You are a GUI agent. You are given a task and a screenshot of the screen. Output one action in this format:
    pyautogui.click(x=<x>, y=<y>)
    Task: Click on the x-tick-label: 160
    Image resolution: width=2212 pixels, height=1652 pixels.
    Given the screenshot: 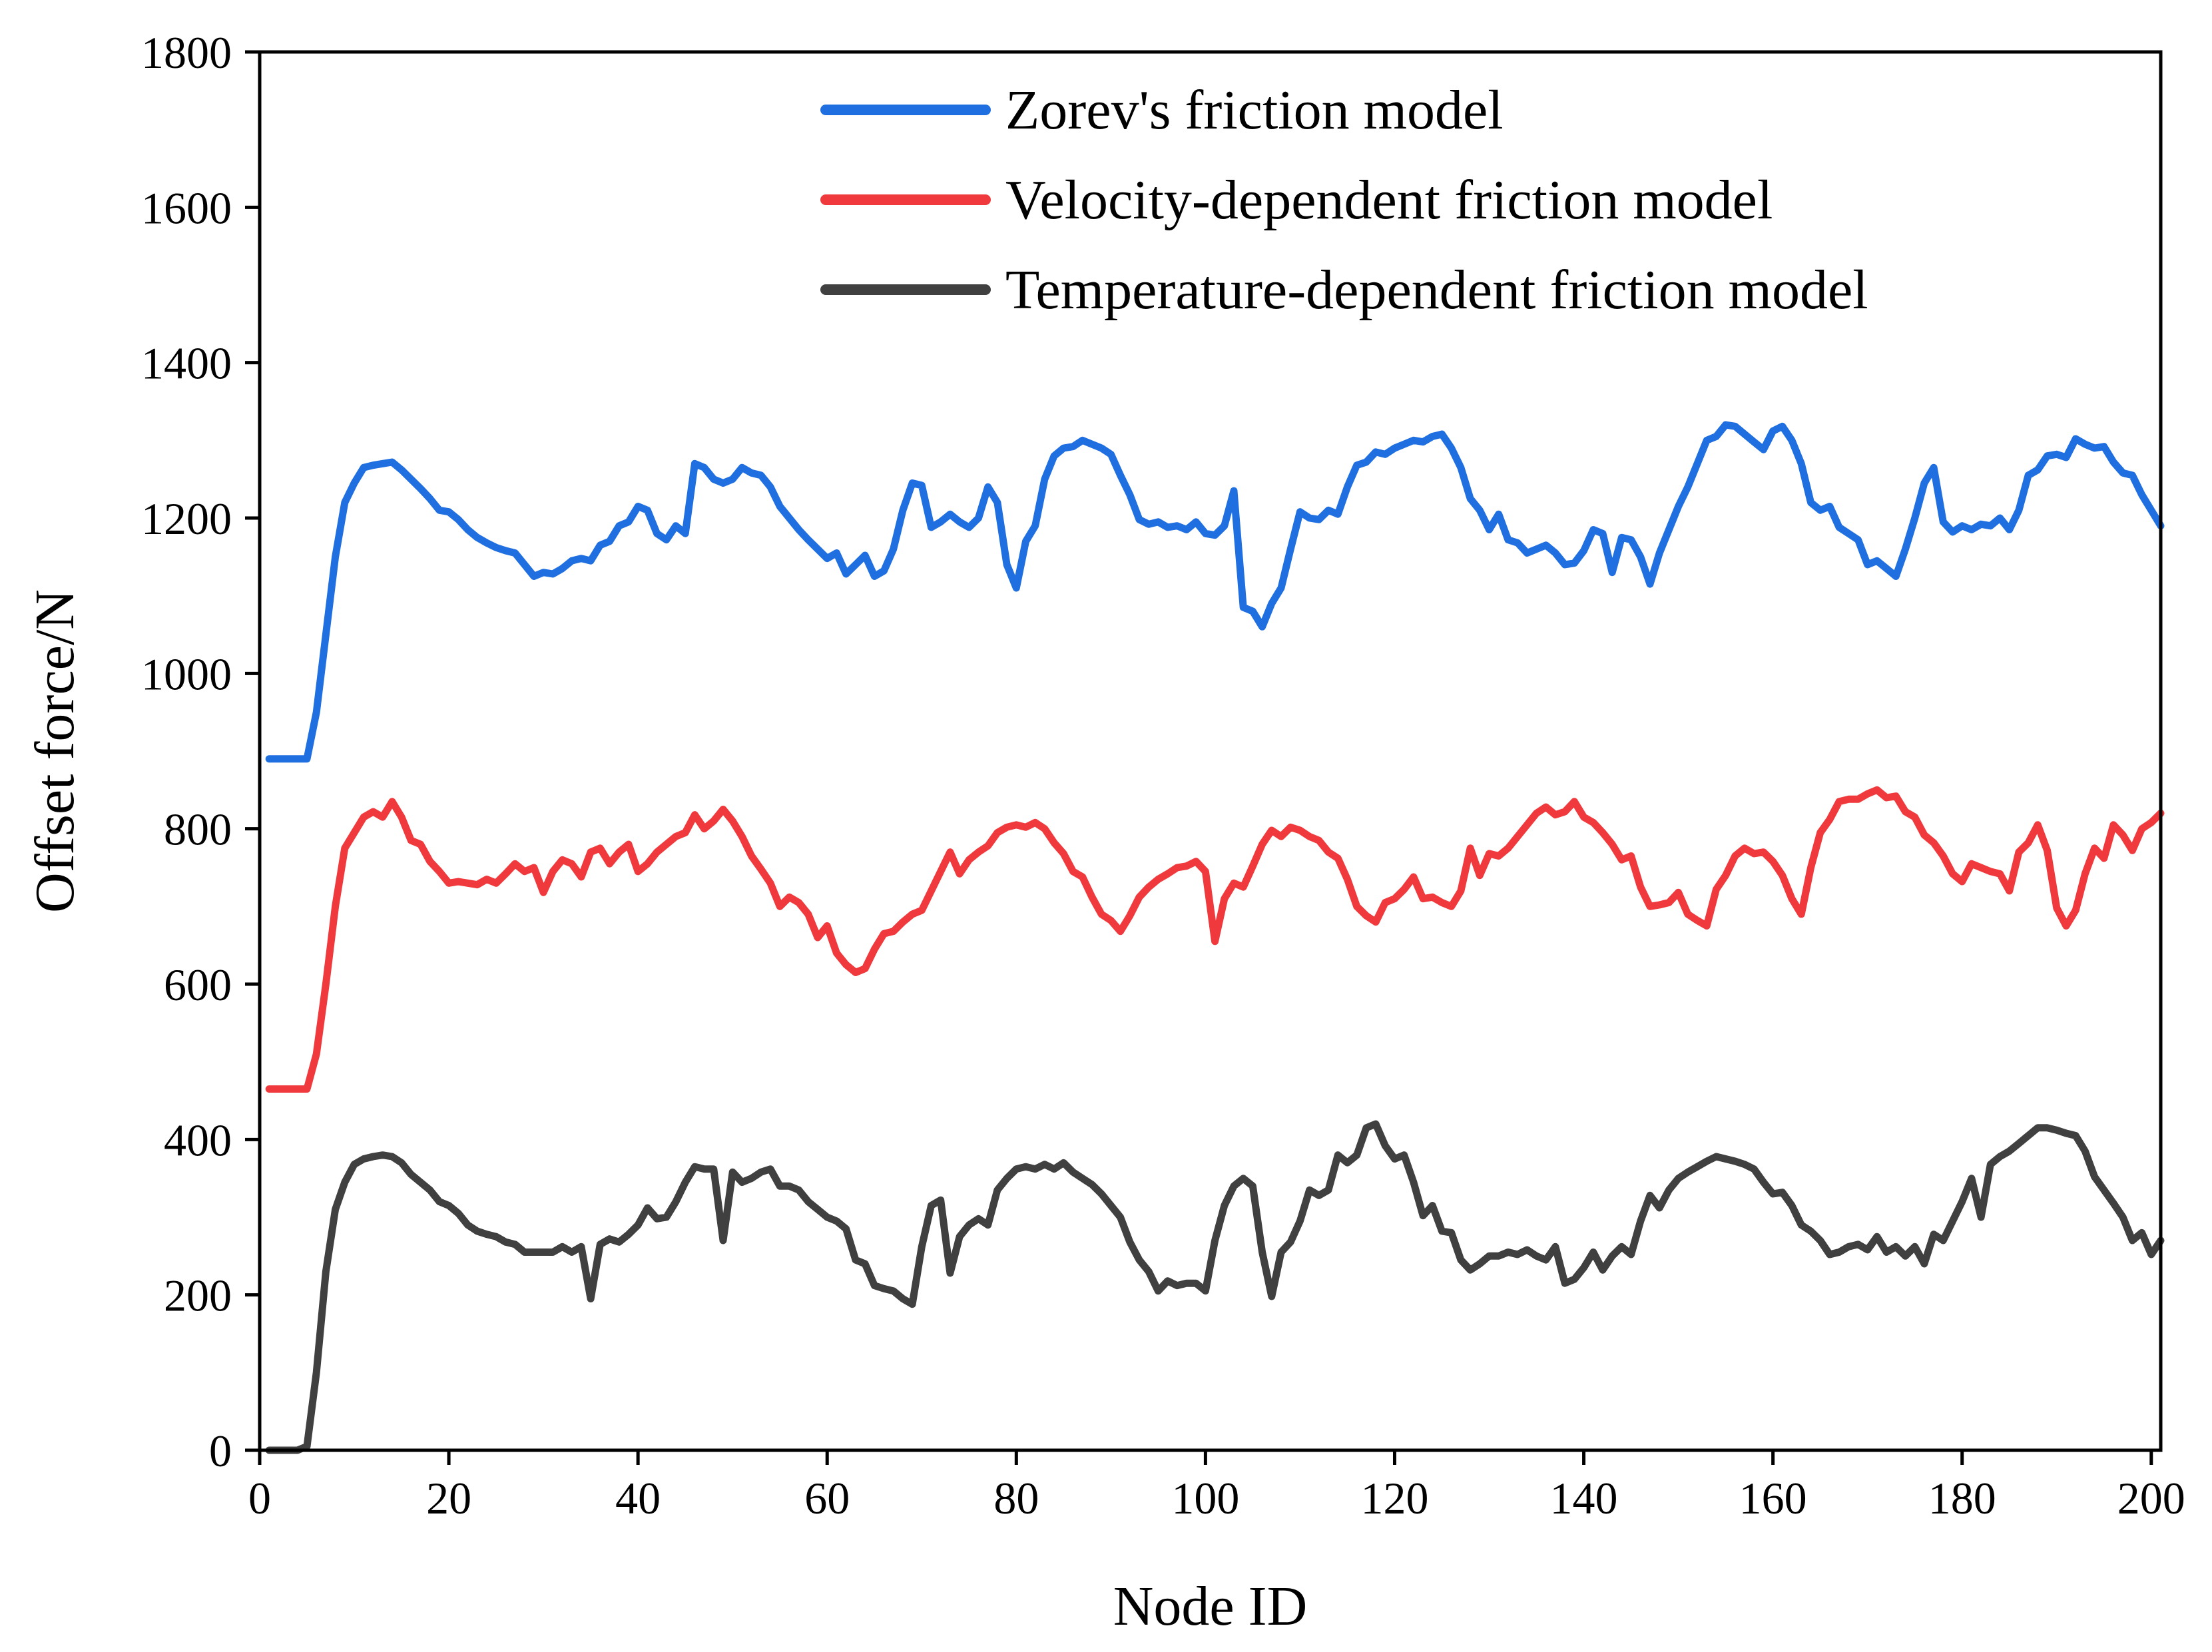 What is the action you would take?
    pyautogui.click(x=1773, y=1498)
    